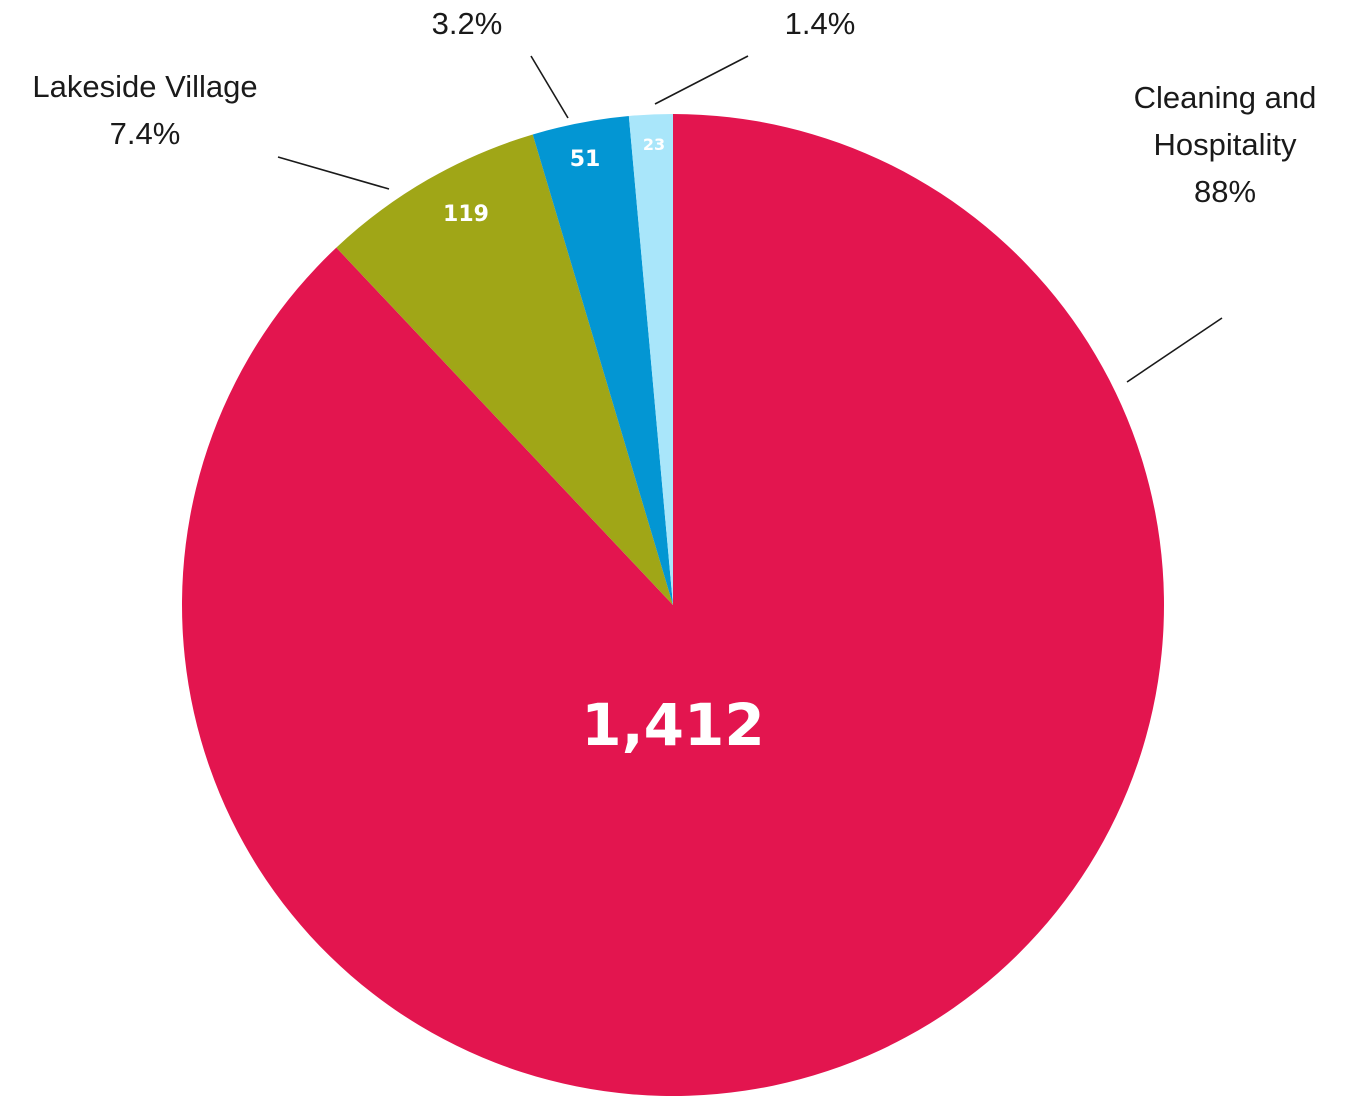  What do you see at coordinates (585, 159) in the screenshot?
I see `slice-value-label-2: 51` at bounding box center [585, 159].